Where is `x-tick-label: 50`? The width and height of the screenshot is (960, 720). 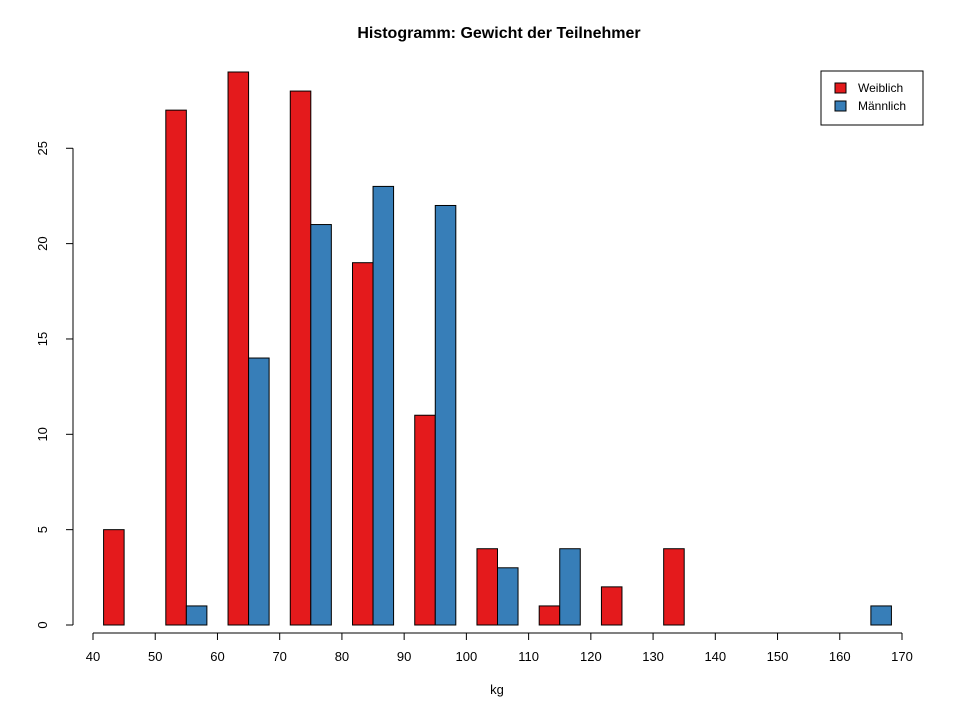
x-tick-label: 50 is located at coordinates (155, 656).